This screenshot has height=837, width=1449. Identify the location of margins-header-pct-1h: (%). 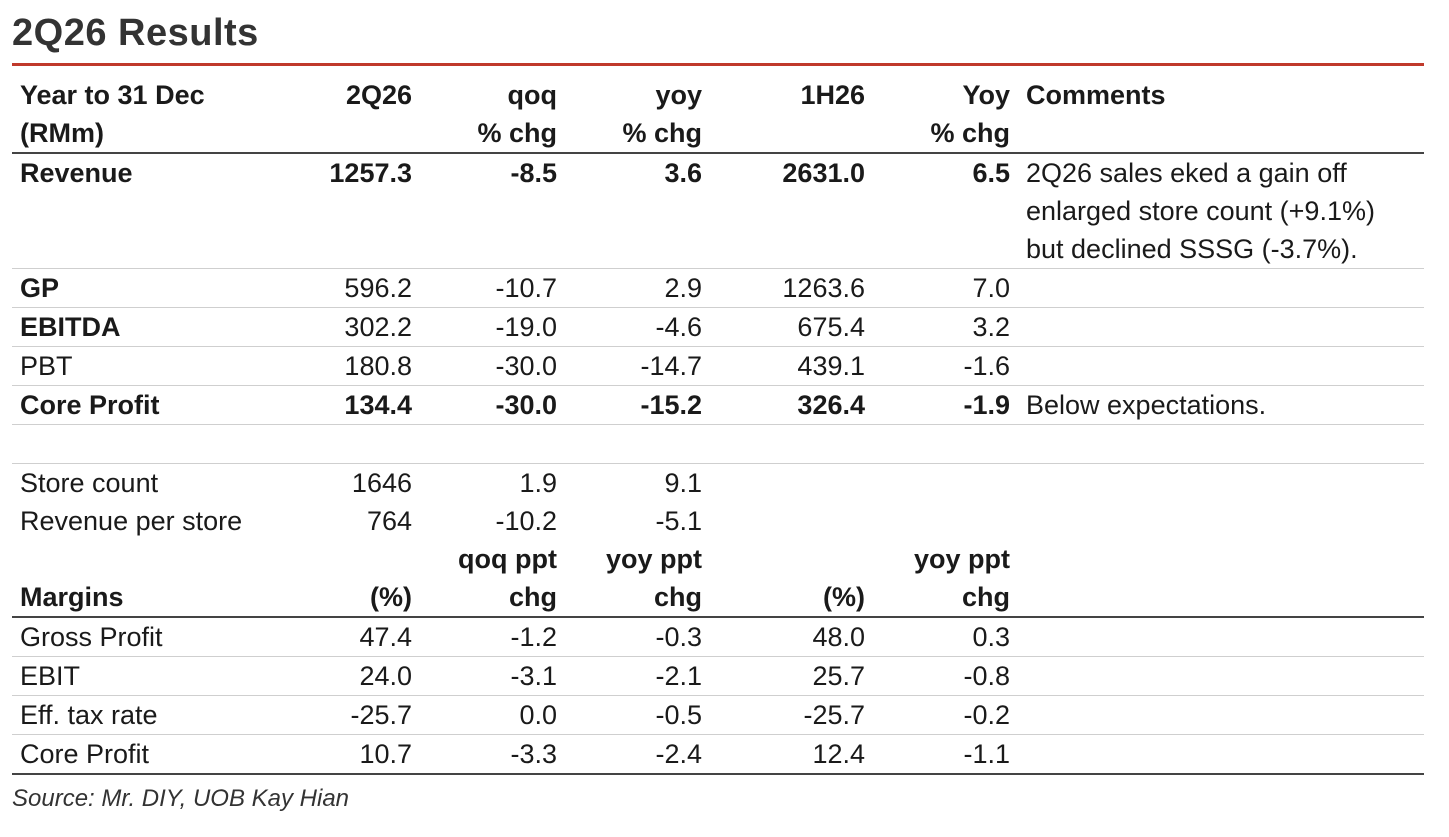
(844, 597).